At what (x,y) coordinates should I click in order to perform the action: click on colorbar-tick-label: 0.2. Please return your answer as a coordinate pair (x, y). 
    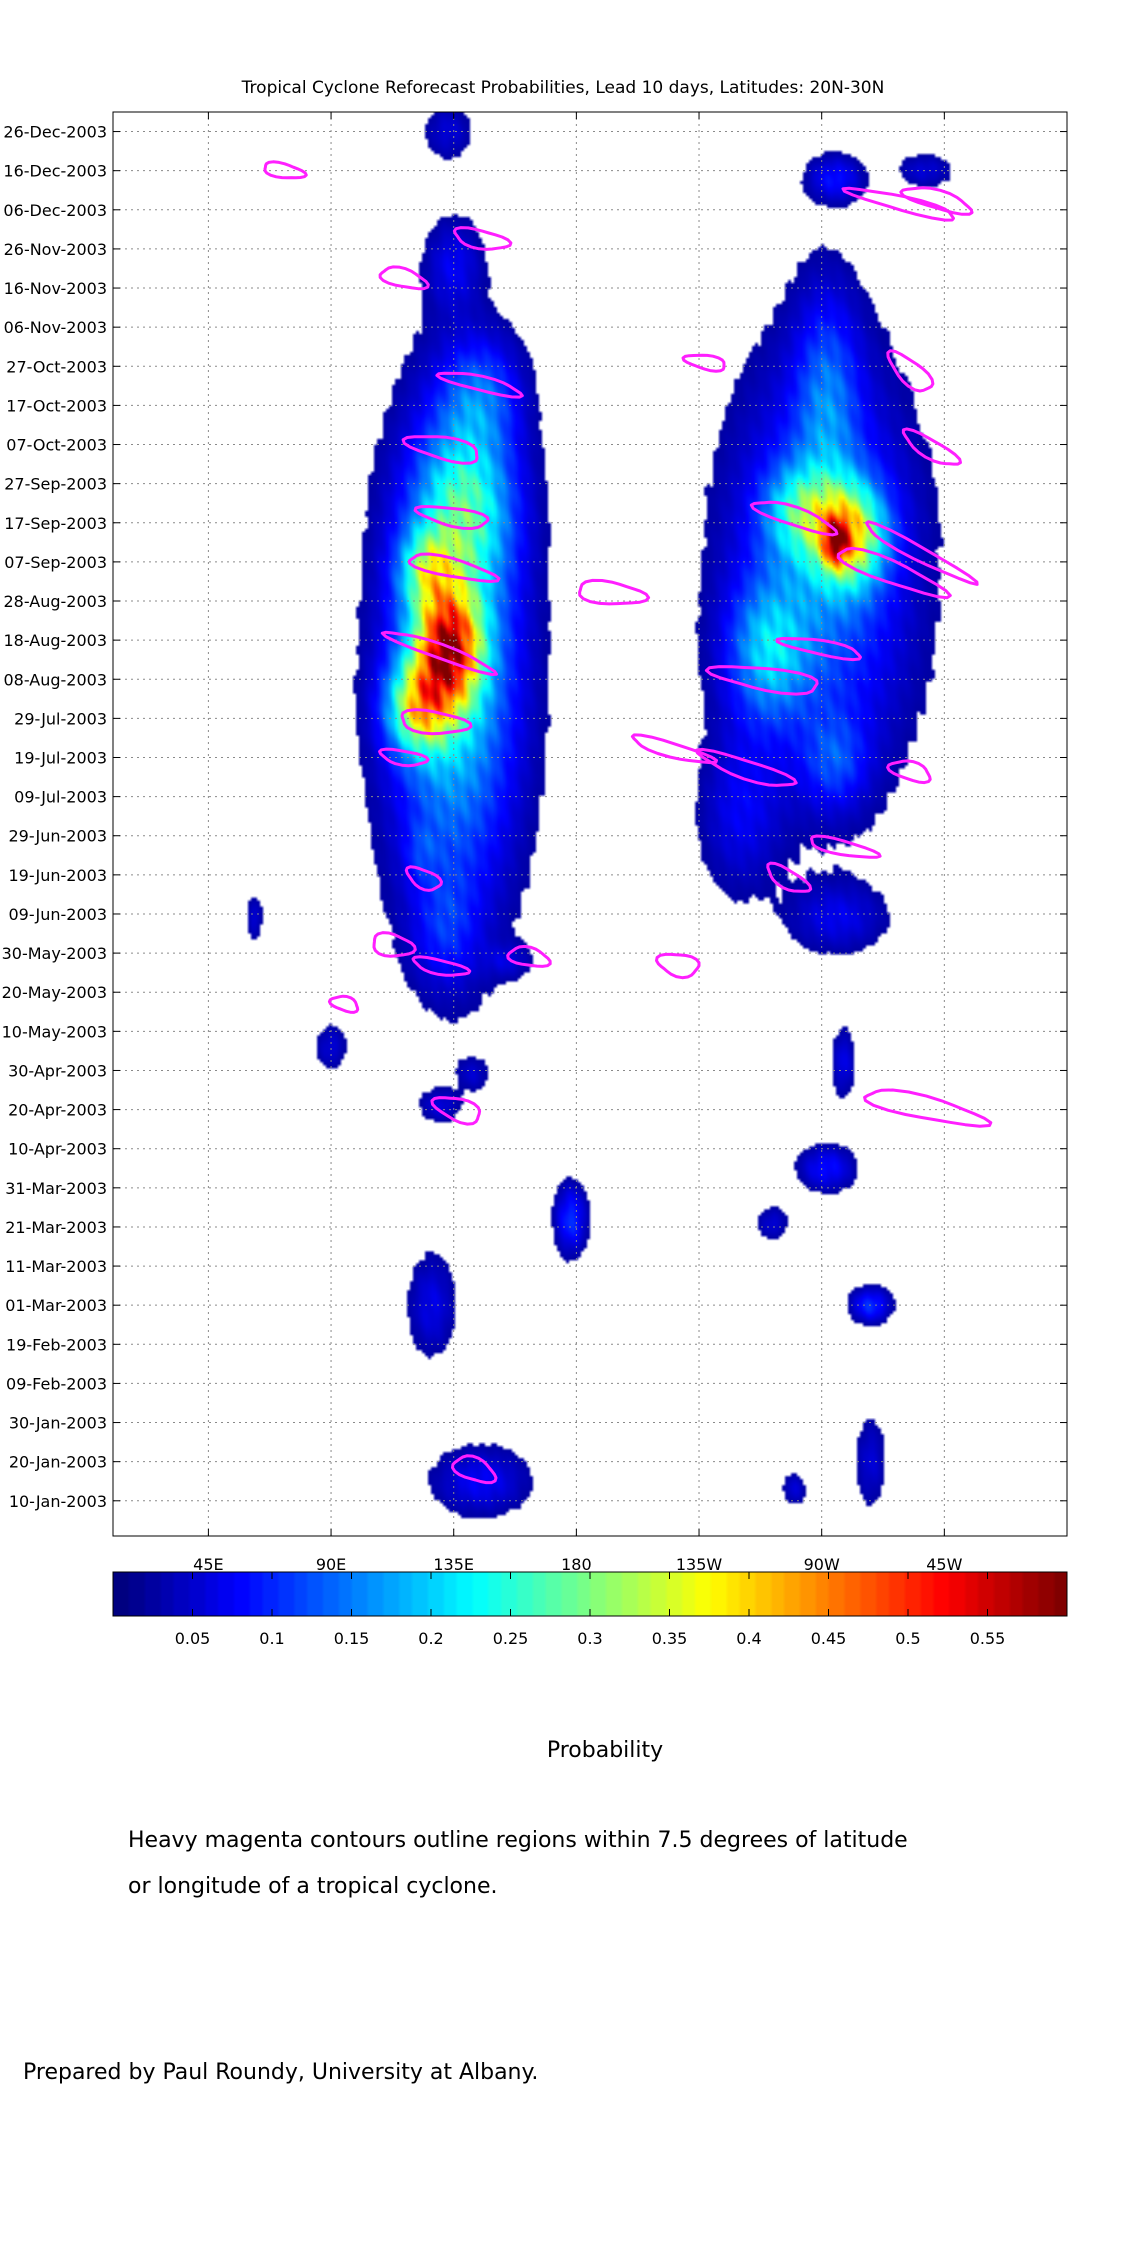
    Looking at the image, I should click on (430, 1638).